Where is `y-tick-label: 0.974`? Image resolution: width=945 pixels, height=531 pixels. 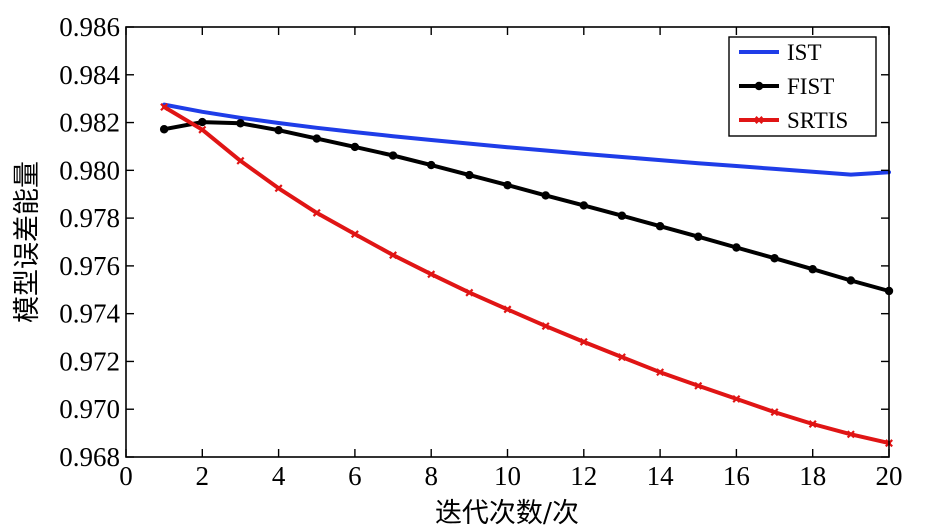 y-tick-label: 0.974 is located at coordinates (89, 314).